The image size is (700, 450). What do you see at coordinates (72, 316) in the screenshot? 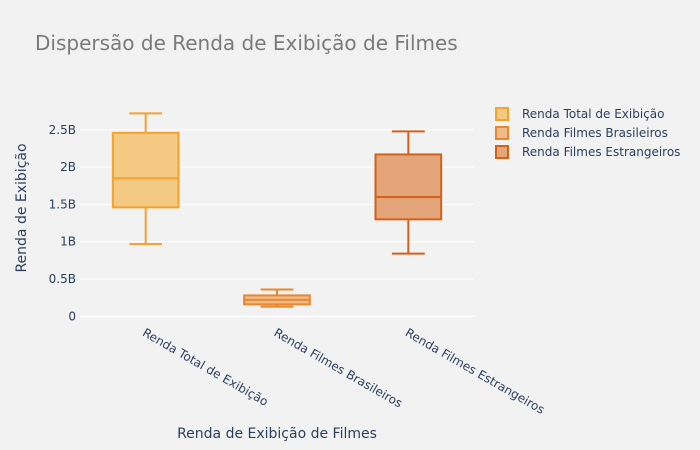
I see `y-tick-label: 0` at bounding box center [72, 316].